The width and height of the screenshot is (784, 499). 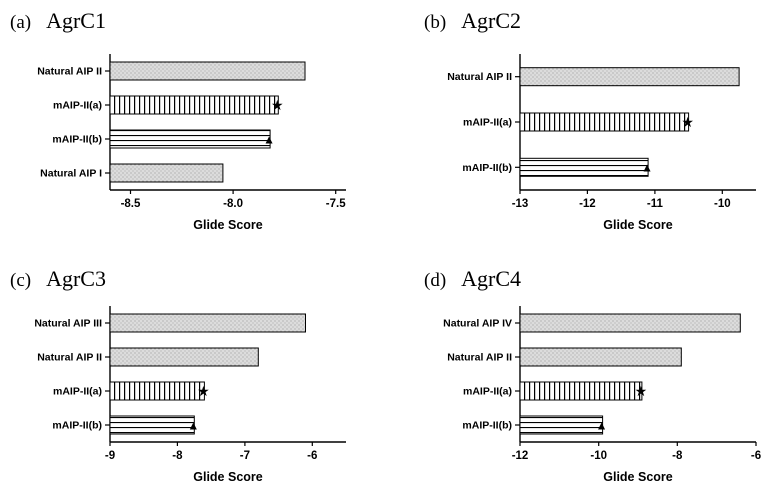 What do you see at coordinates (491, 20) in the screenshot?
I see `panel-b-name: AgrC2` at bounding box center [491, 20].